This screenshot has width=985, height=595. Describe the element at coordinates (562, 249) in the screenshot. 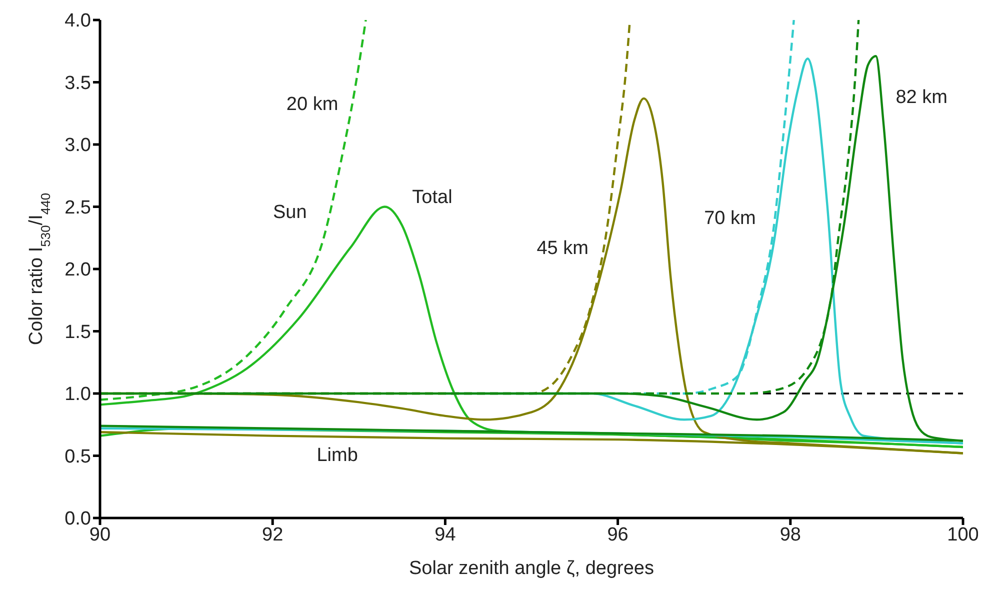

I see `annotation: 45 km` at that location.